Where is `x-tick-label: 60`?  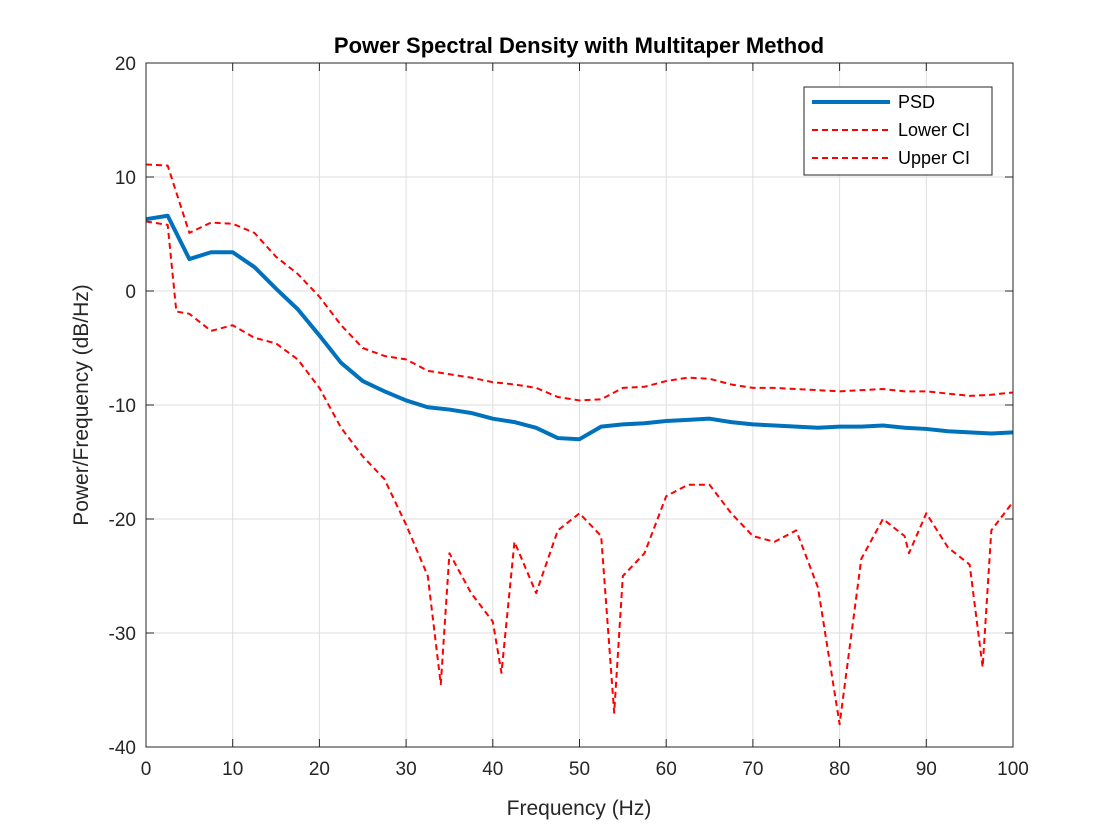 x-tick-label: 60 is located at coordinates (666, 769).